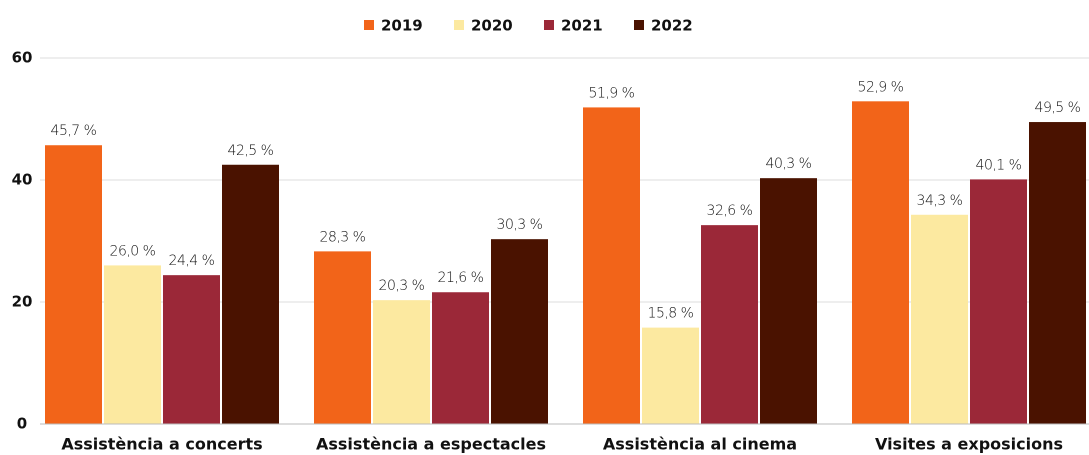 Image resolution: width=1089 pixels, height=455 pixels. Describe the element at coordinates (789, 164) in the screenshot. I see `value-label: 40,3 %` at that location.